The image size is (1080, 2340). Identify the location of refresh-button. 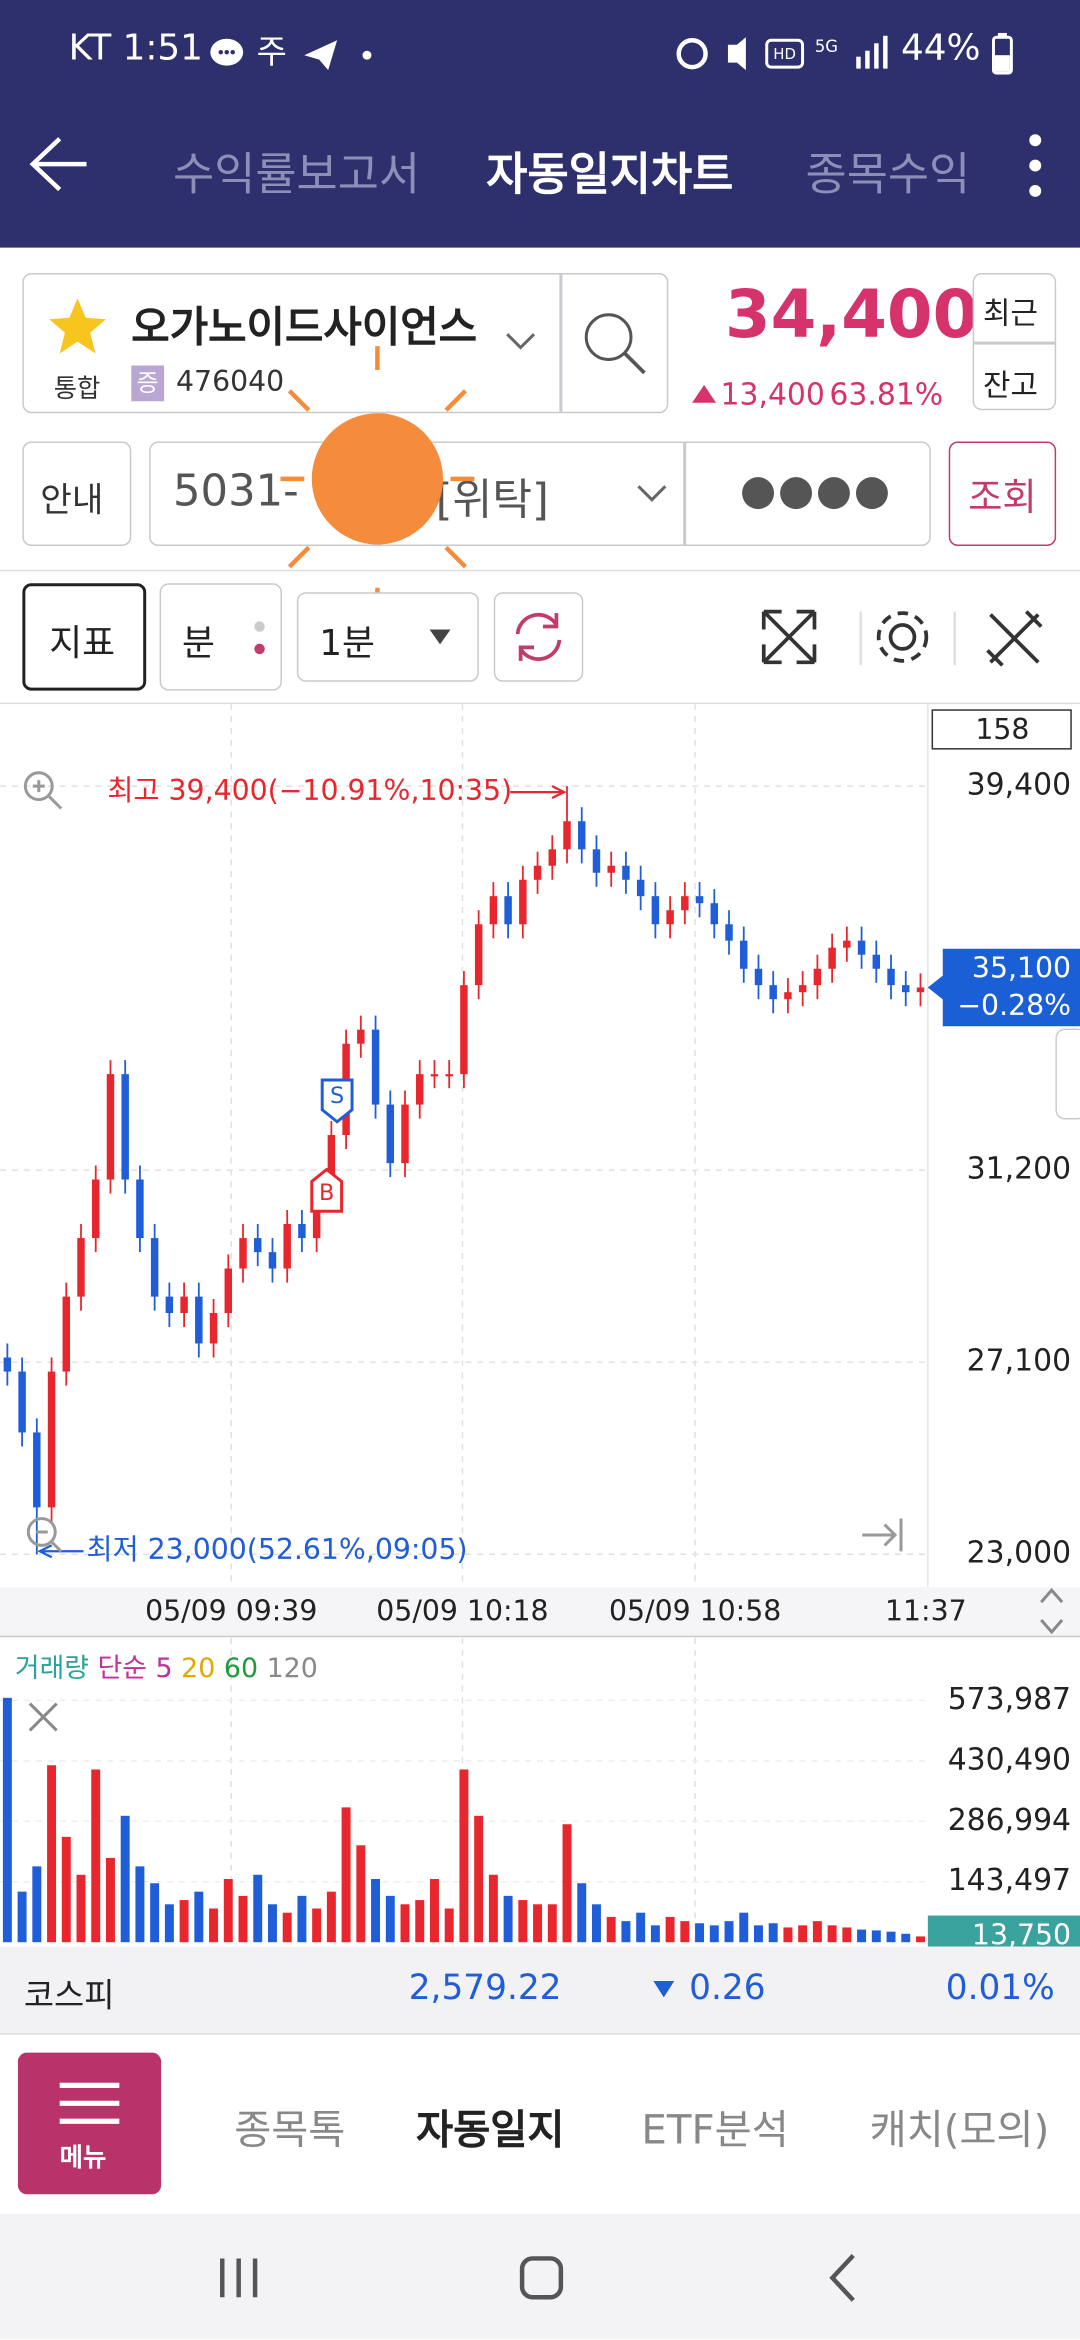
(538, 637).